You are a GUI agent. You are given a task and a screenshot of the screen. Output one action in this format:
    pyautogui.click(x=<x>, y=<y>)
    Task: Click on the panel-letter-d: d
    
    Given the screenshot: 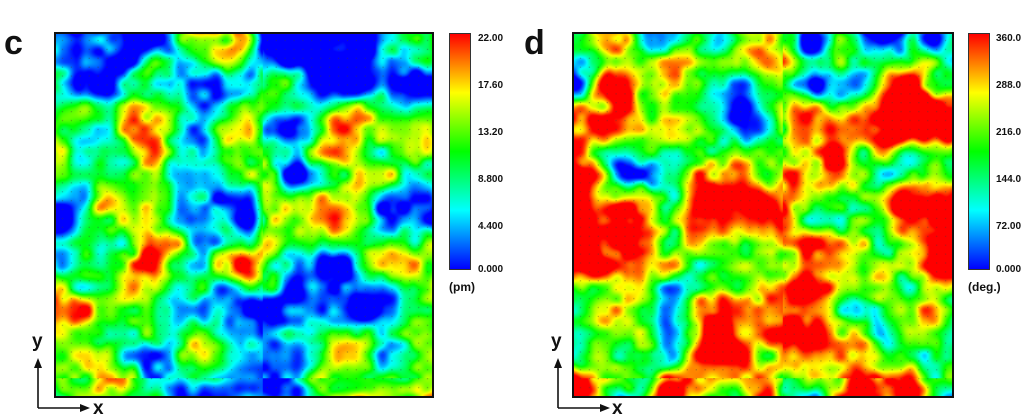 What is the action you would take?
    pyautogui.click(x=534, y=43)
    